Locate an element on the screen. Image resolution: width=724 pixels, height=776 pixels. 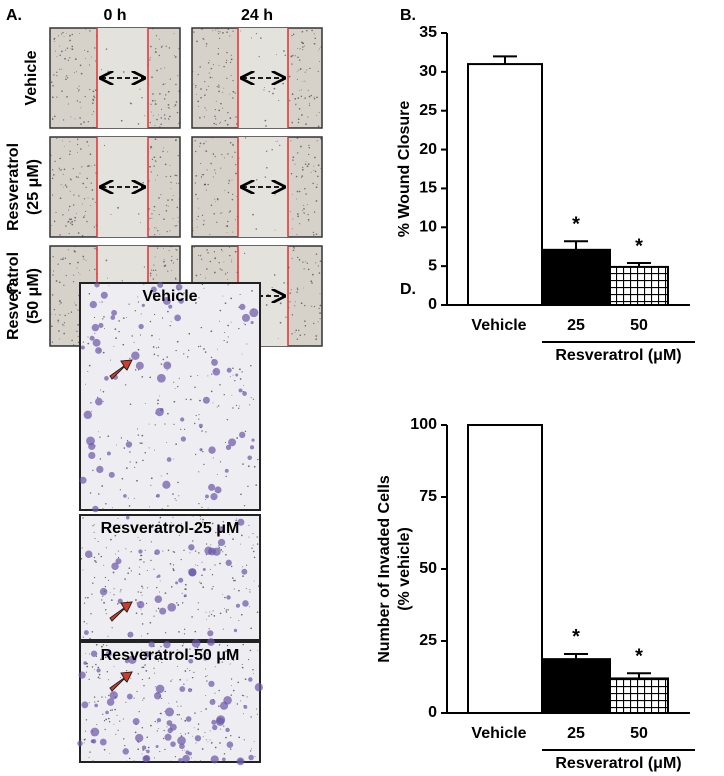
y-tick-label: 25 is located at coordinates (428, 110).